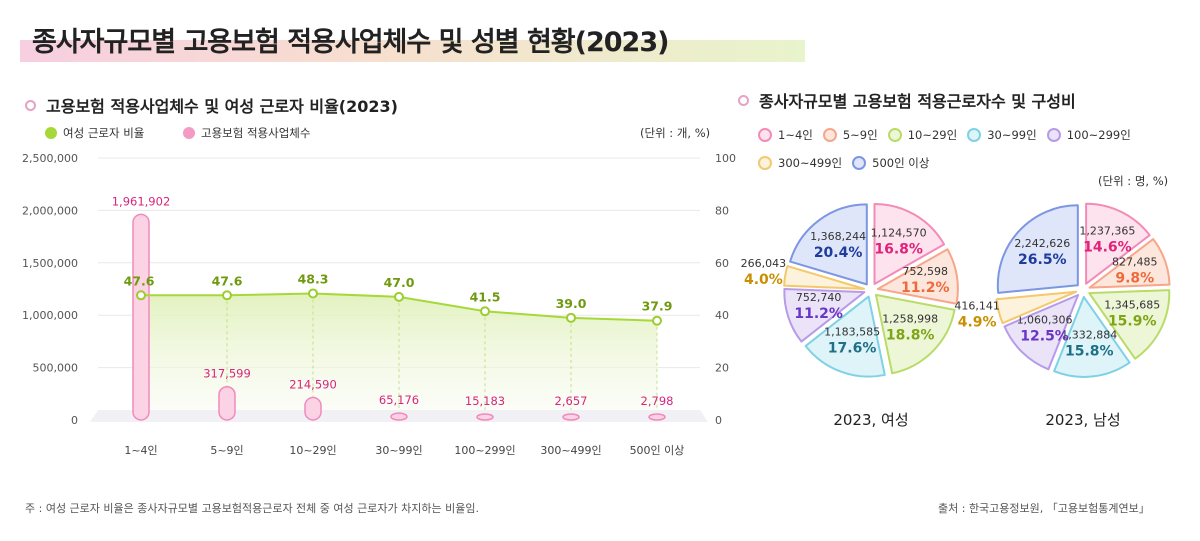 This screenshot has height=541, width=1200. Describe the element at coordinates (227, 280) in the screenshot. I see `line-value-label: 47.6` at that location.